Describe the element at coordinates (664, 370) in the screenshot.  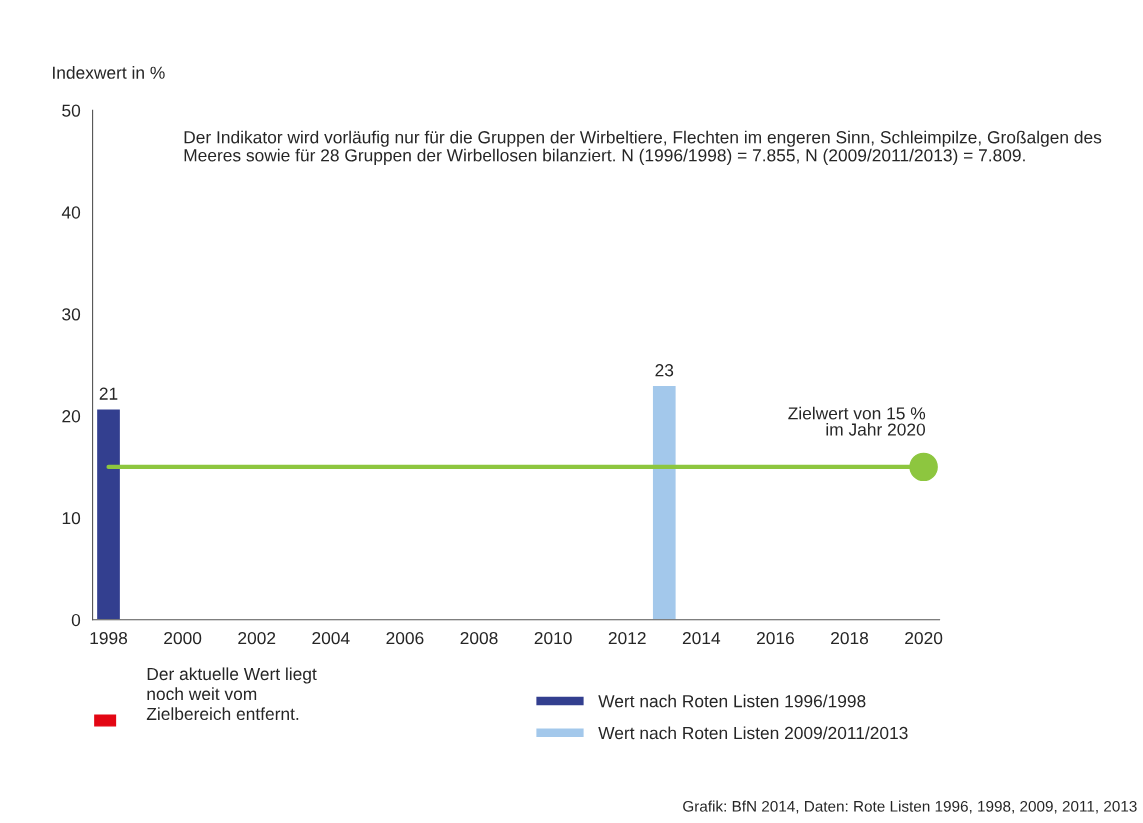
I see `data-label: 23` at that location.